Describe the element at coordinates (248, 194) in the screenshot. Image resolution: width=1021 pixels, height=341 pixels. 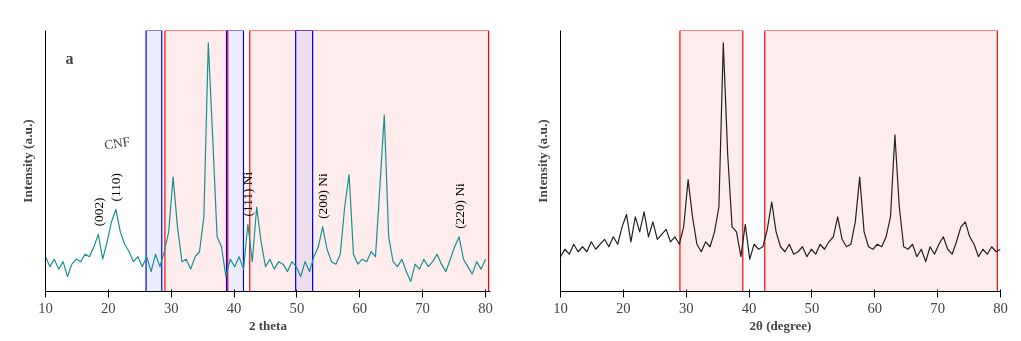
I see `annotation: (111) Ni` at that location.